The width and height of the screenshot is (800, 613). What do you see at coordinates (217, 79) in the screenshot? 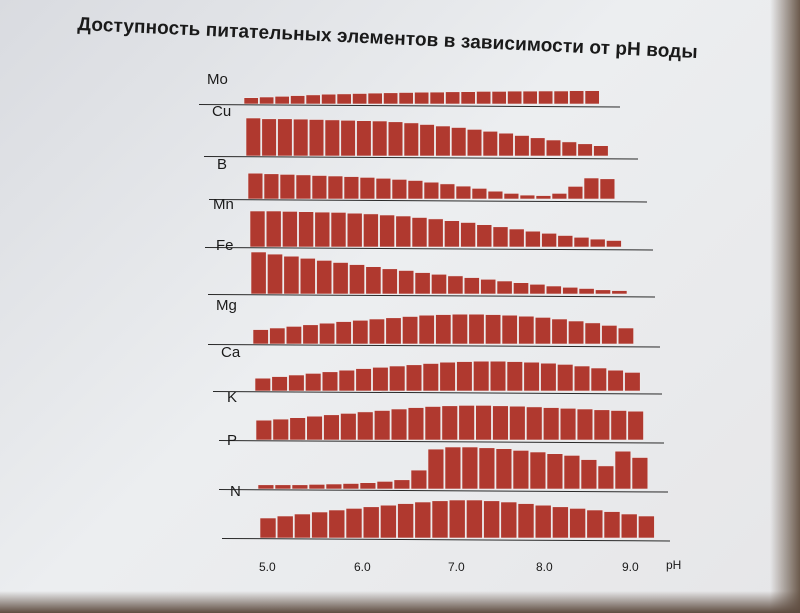
I see `nutrient-label: Mo` at bounding box center [217, 79].